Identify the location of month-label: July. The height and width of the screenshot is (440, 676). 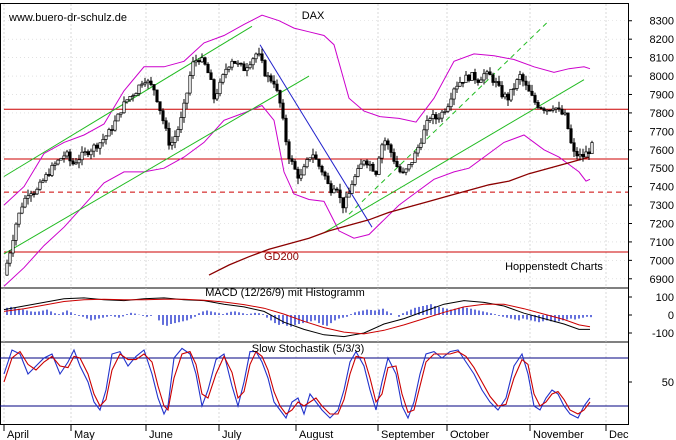
(232, 434).